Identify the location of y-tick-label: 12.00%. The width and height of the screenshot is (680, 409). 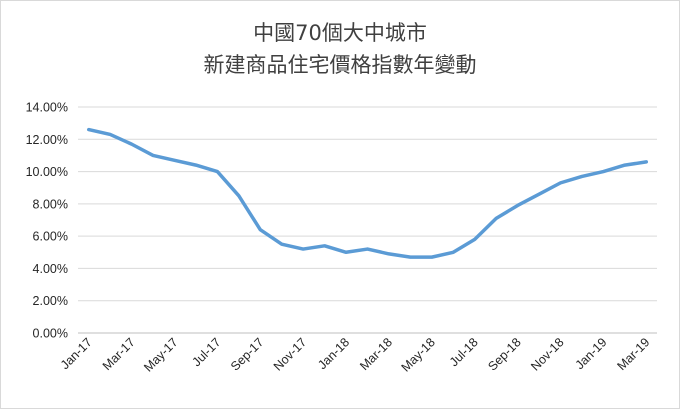
(47, 140).